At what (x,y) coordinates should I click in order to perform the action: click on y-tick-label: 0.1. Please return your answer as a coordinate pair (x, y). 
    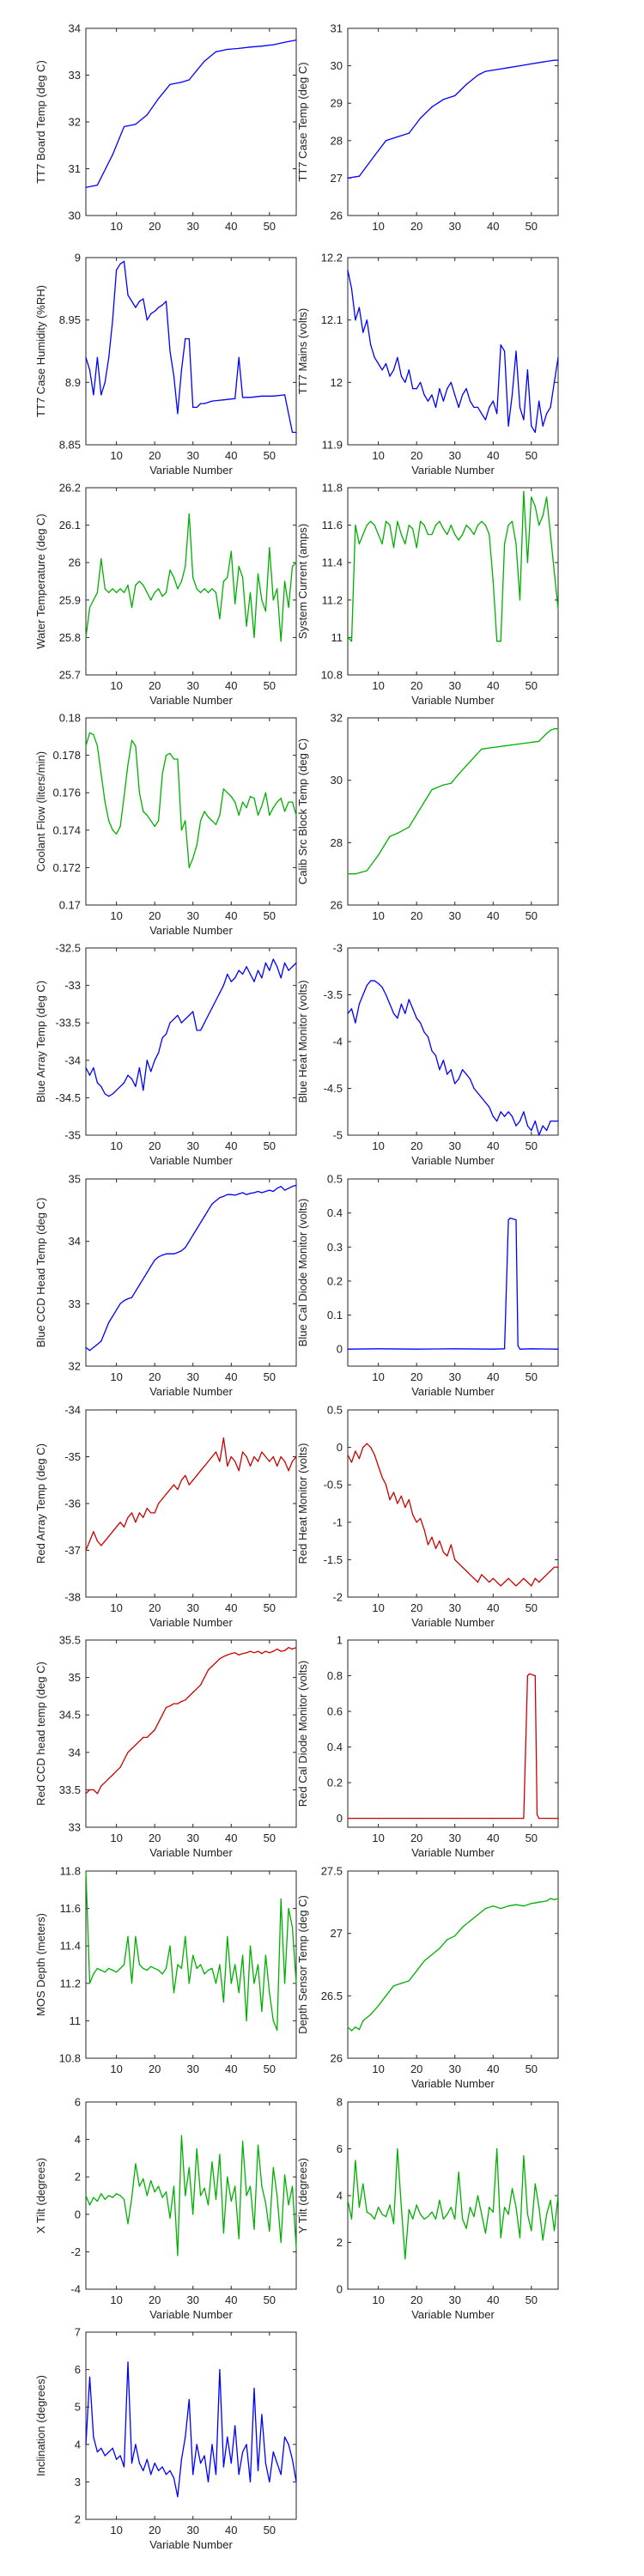
    Looking at the image, I should click on (335, 1315).